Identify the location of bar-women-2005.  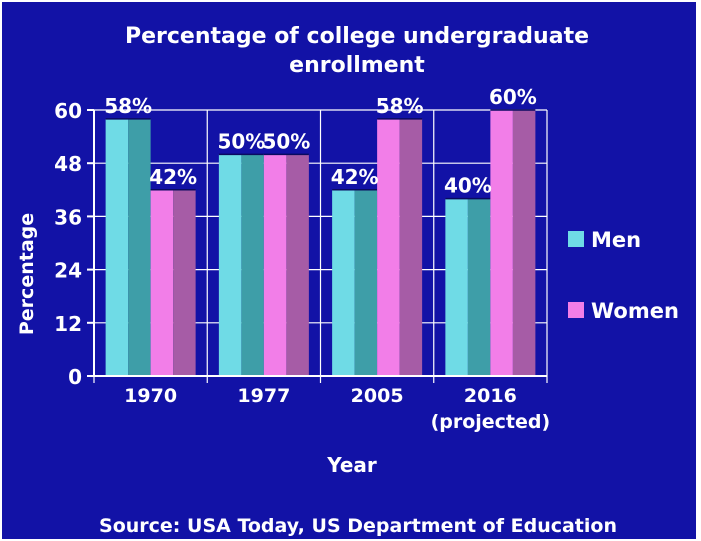
(388, 247).